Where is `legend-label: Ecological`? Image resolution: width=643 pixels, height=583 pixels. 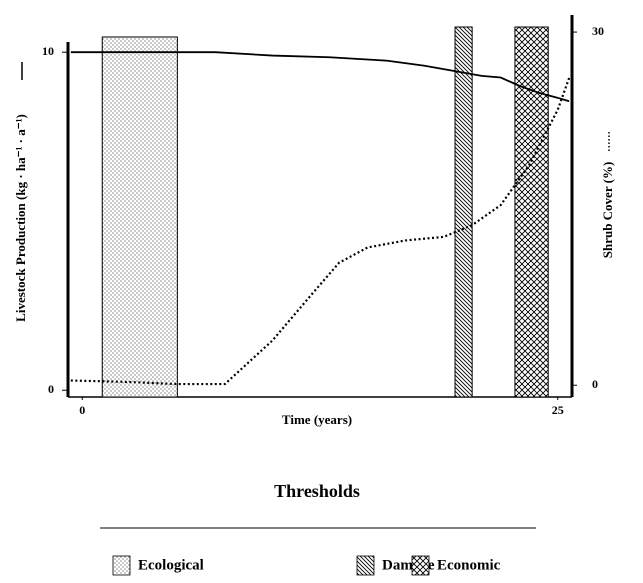
legend-label: Ecological is located at coordinates (171, 565).